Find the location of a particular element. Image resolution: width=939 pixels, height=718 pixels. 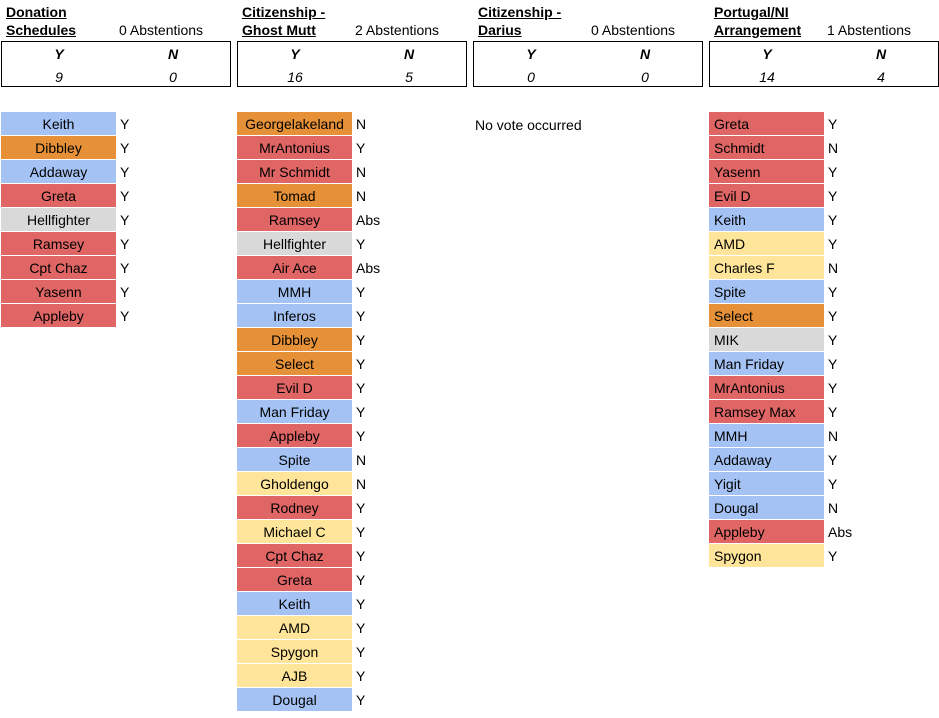

voter-name-cell: Charles F is located at coordinates (766, 267).